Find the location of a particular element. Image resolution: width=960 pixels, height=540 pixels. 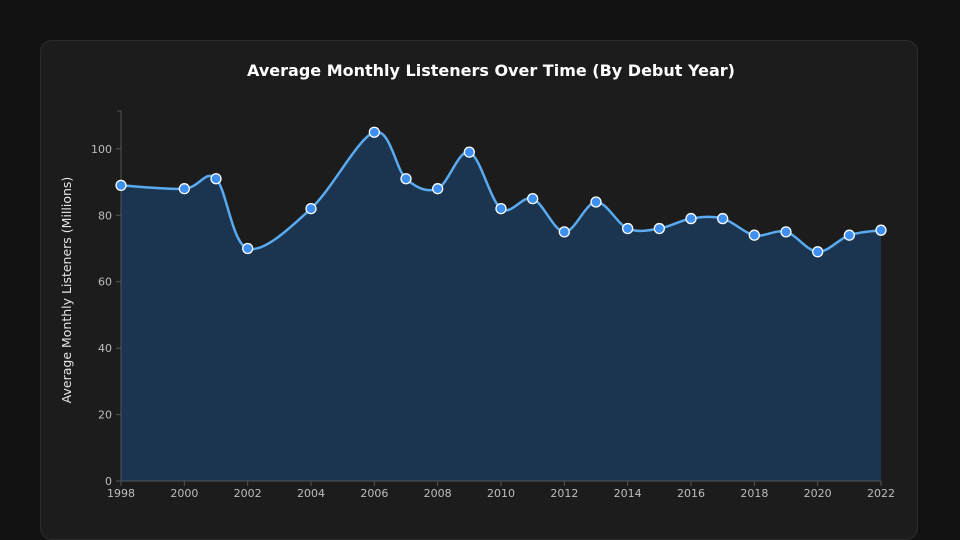

y-tick-label: 20 is located at coordinates (105, 415).